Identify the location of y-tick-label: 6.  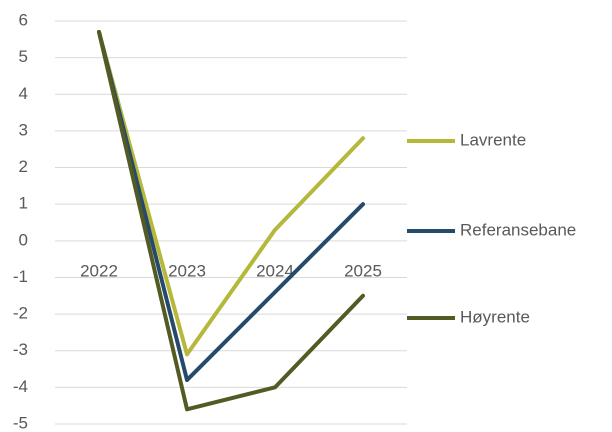
(23, 19).